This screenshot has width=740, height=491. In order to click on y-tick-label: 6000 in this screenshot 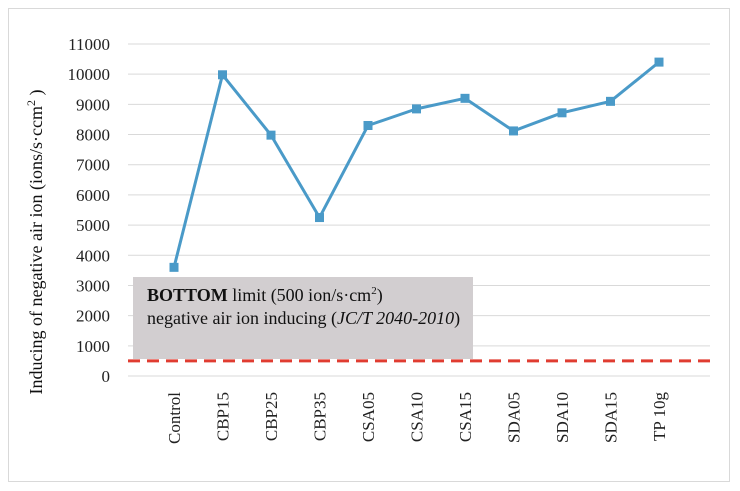, I will do `click(93, 195)`.